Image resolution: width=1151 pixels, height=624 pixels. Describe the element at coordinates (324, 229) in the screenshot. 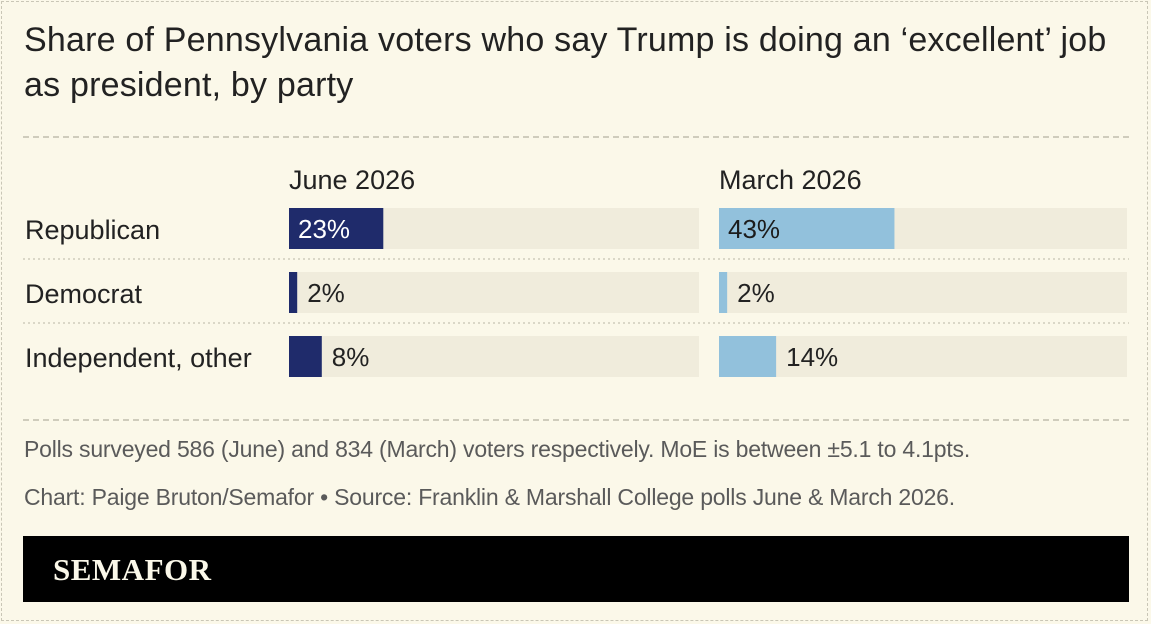

I see `data-label: 23%` at that location.